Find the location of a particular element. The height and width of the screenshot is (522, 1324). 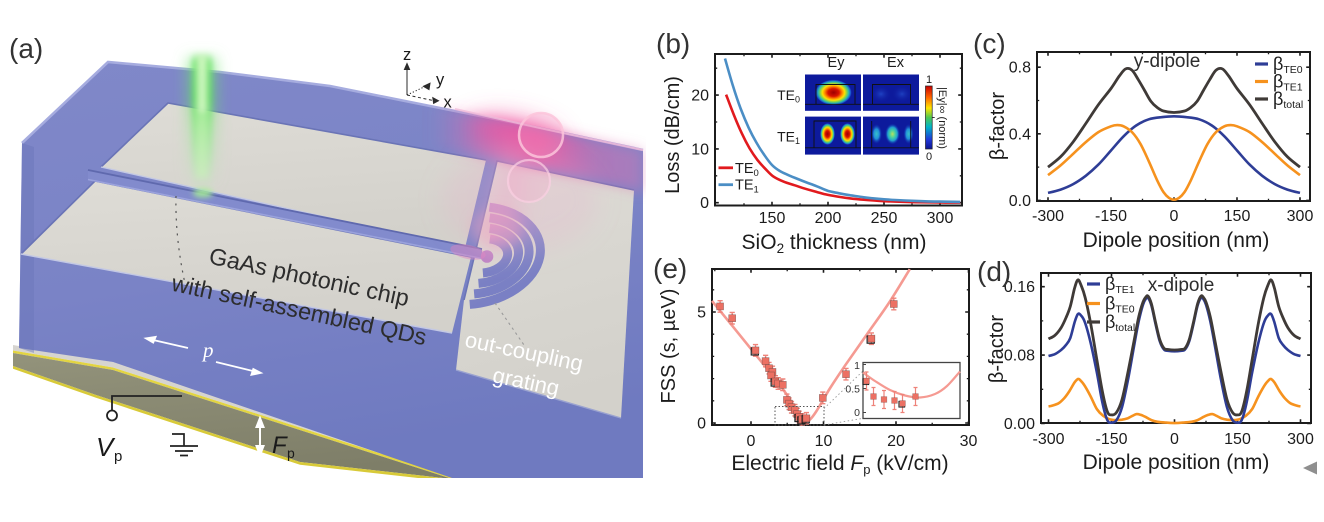

svg-text: 0.16 is located at coordinates (1019, 287).